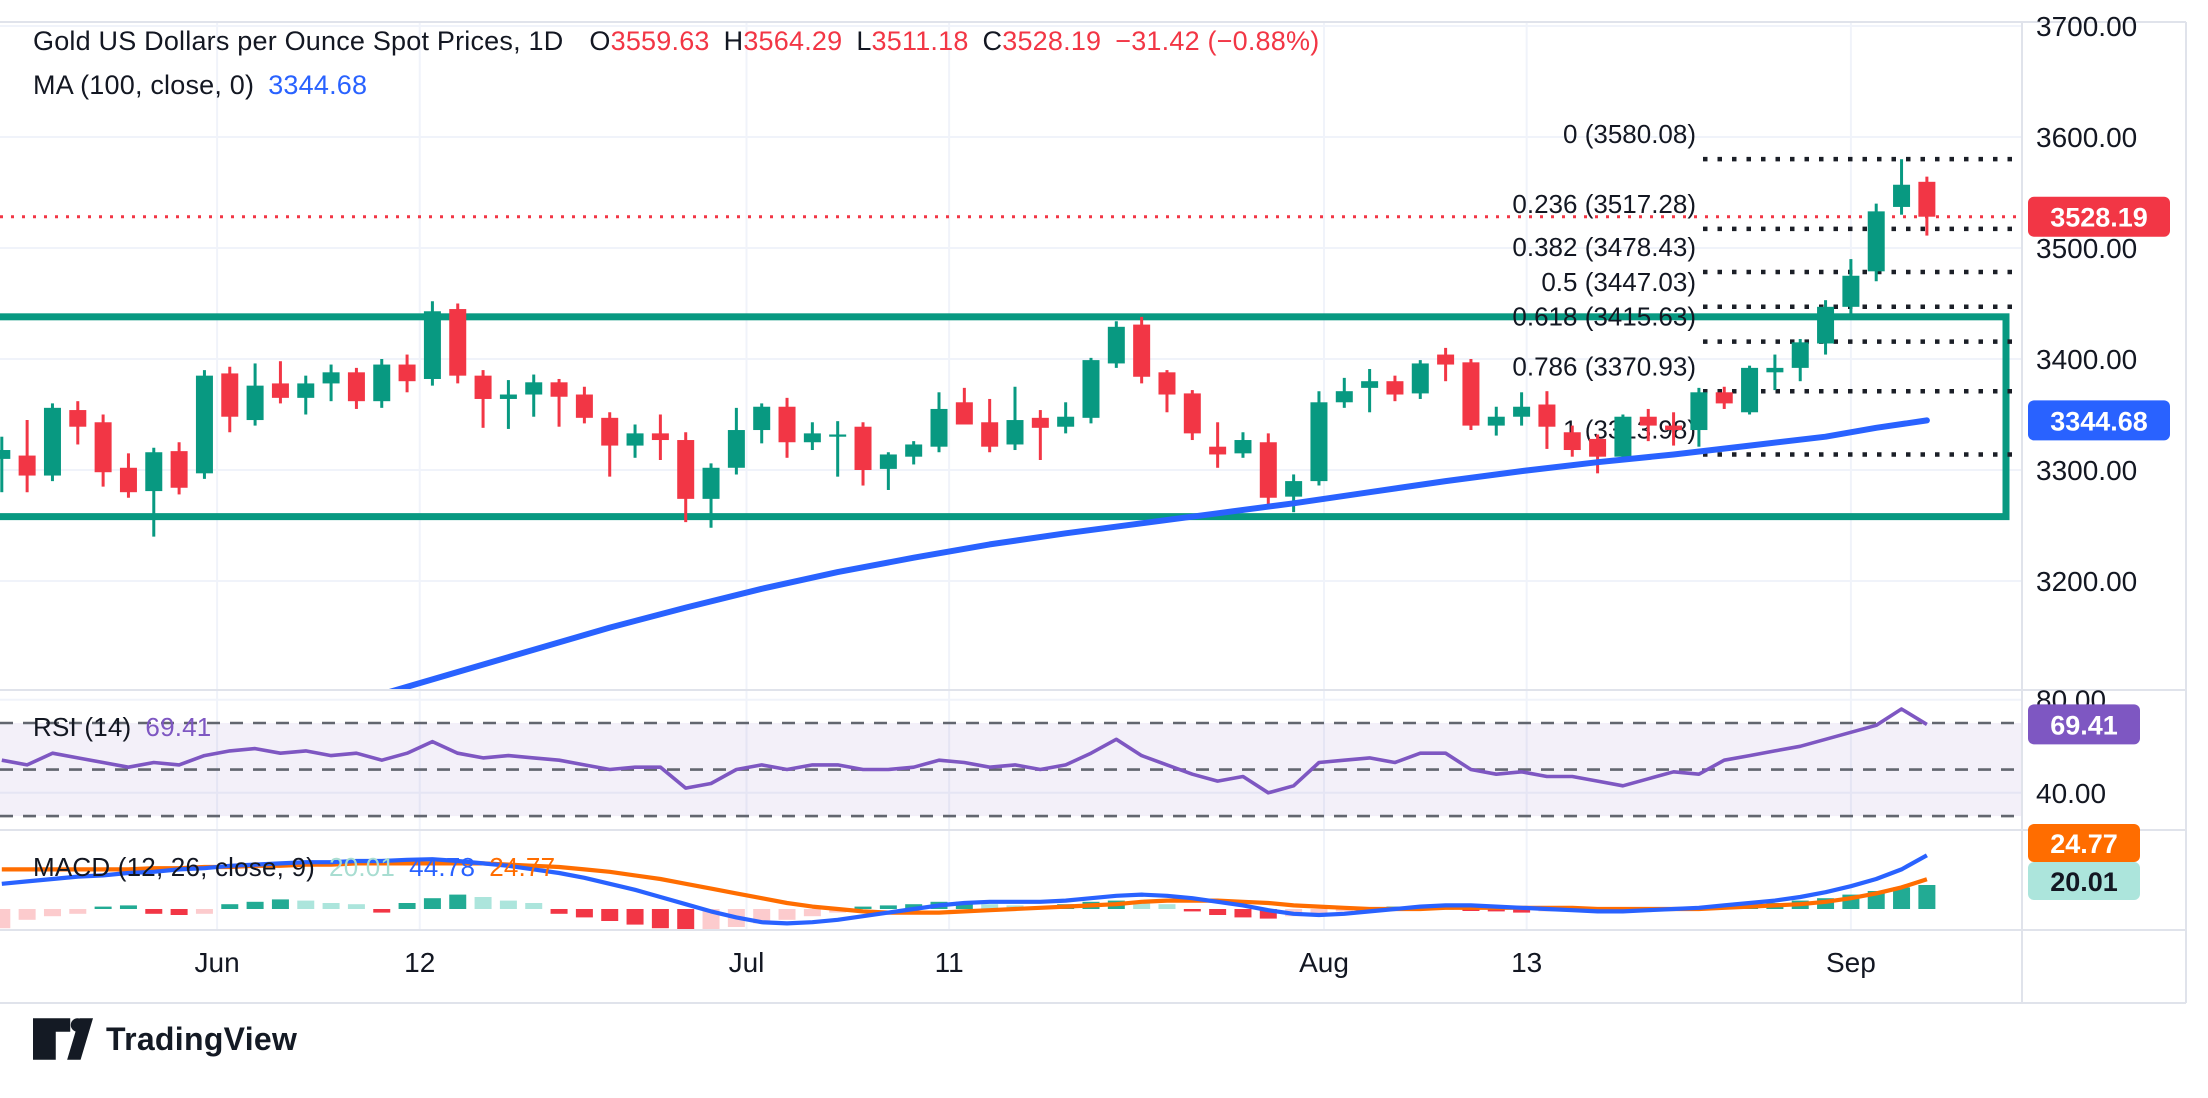  Describe the element at coordinates (2084, 881) in the screenshot. I see `macd-hist-badge: 20.01` at that location.